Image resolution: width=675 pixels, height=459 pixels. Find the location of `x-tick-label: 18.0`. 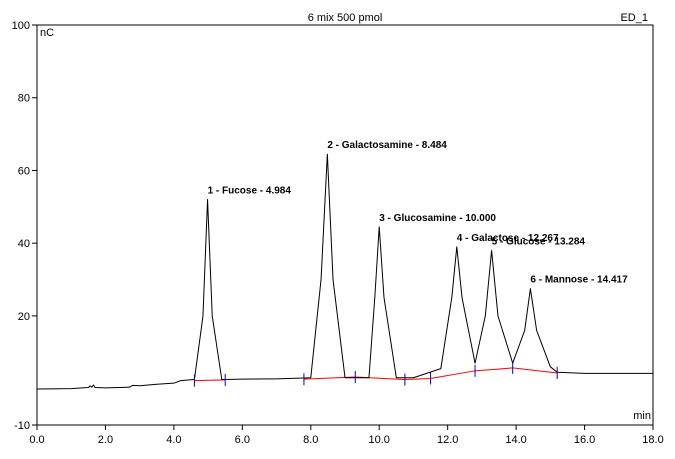

x-tick-label: 18.0 is located at coordinates (652, 440).